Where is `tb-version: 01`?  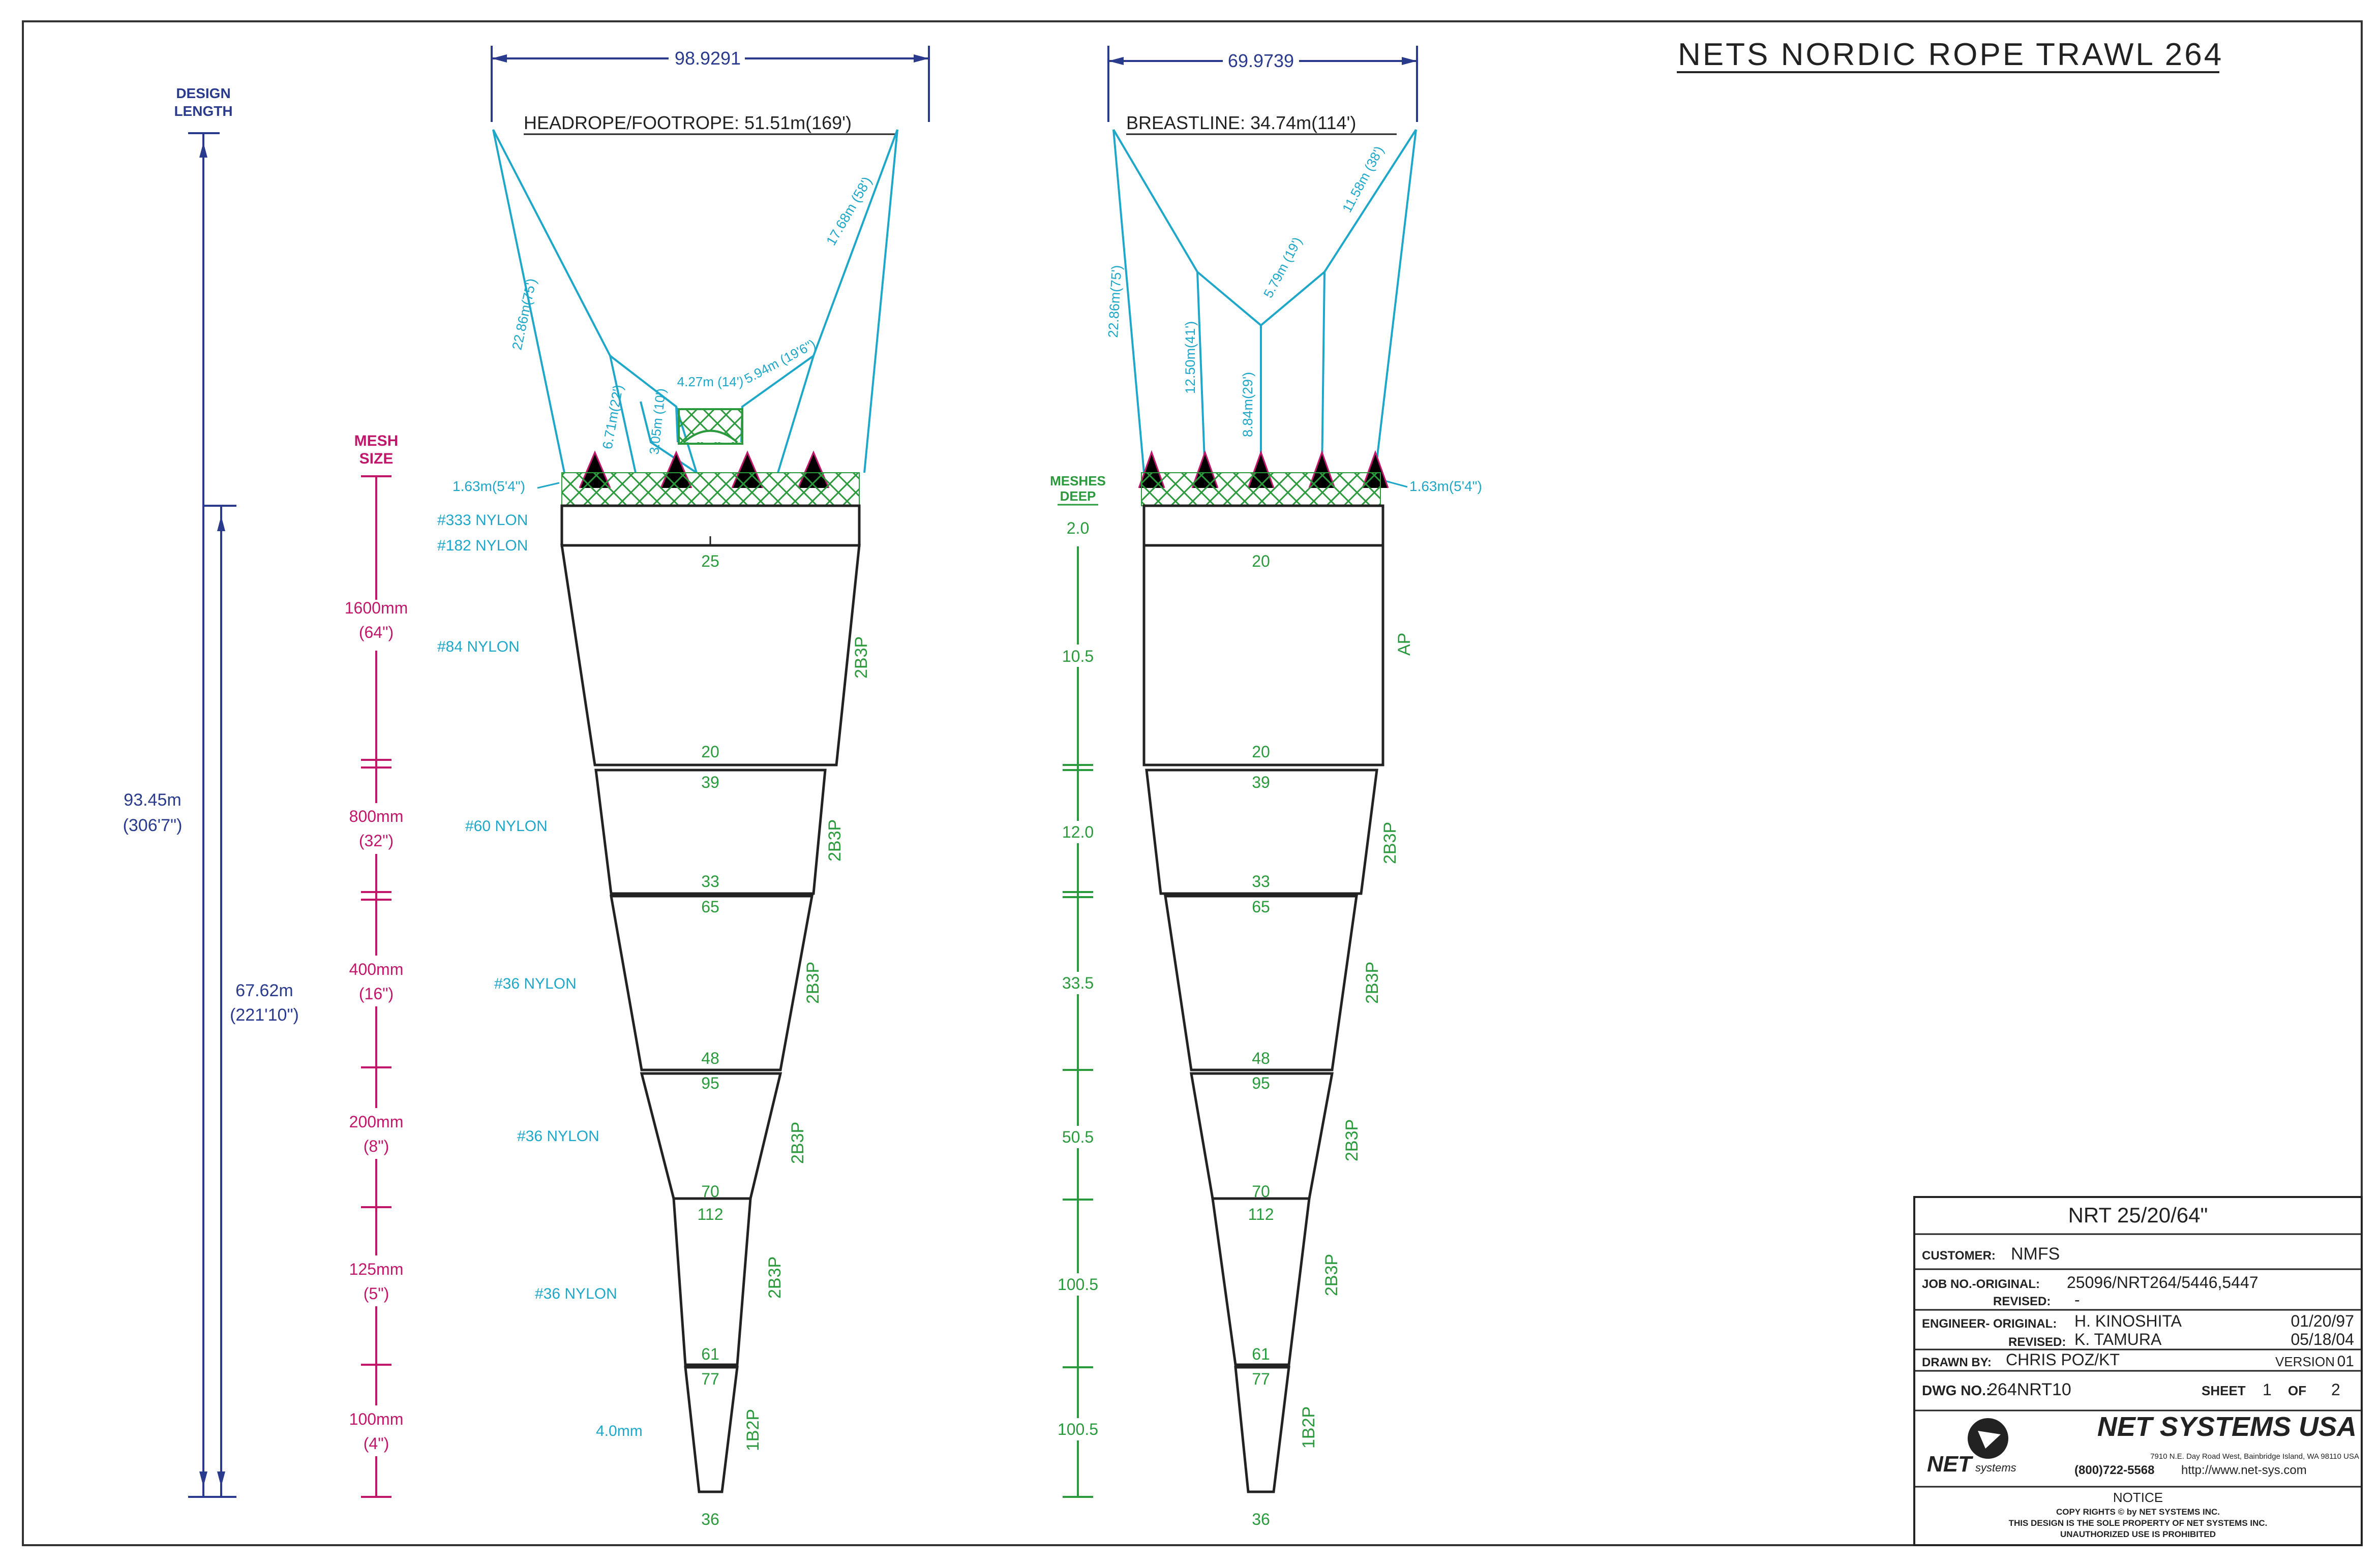
tb-version: 01 is located at coordinates (2345, 1361).